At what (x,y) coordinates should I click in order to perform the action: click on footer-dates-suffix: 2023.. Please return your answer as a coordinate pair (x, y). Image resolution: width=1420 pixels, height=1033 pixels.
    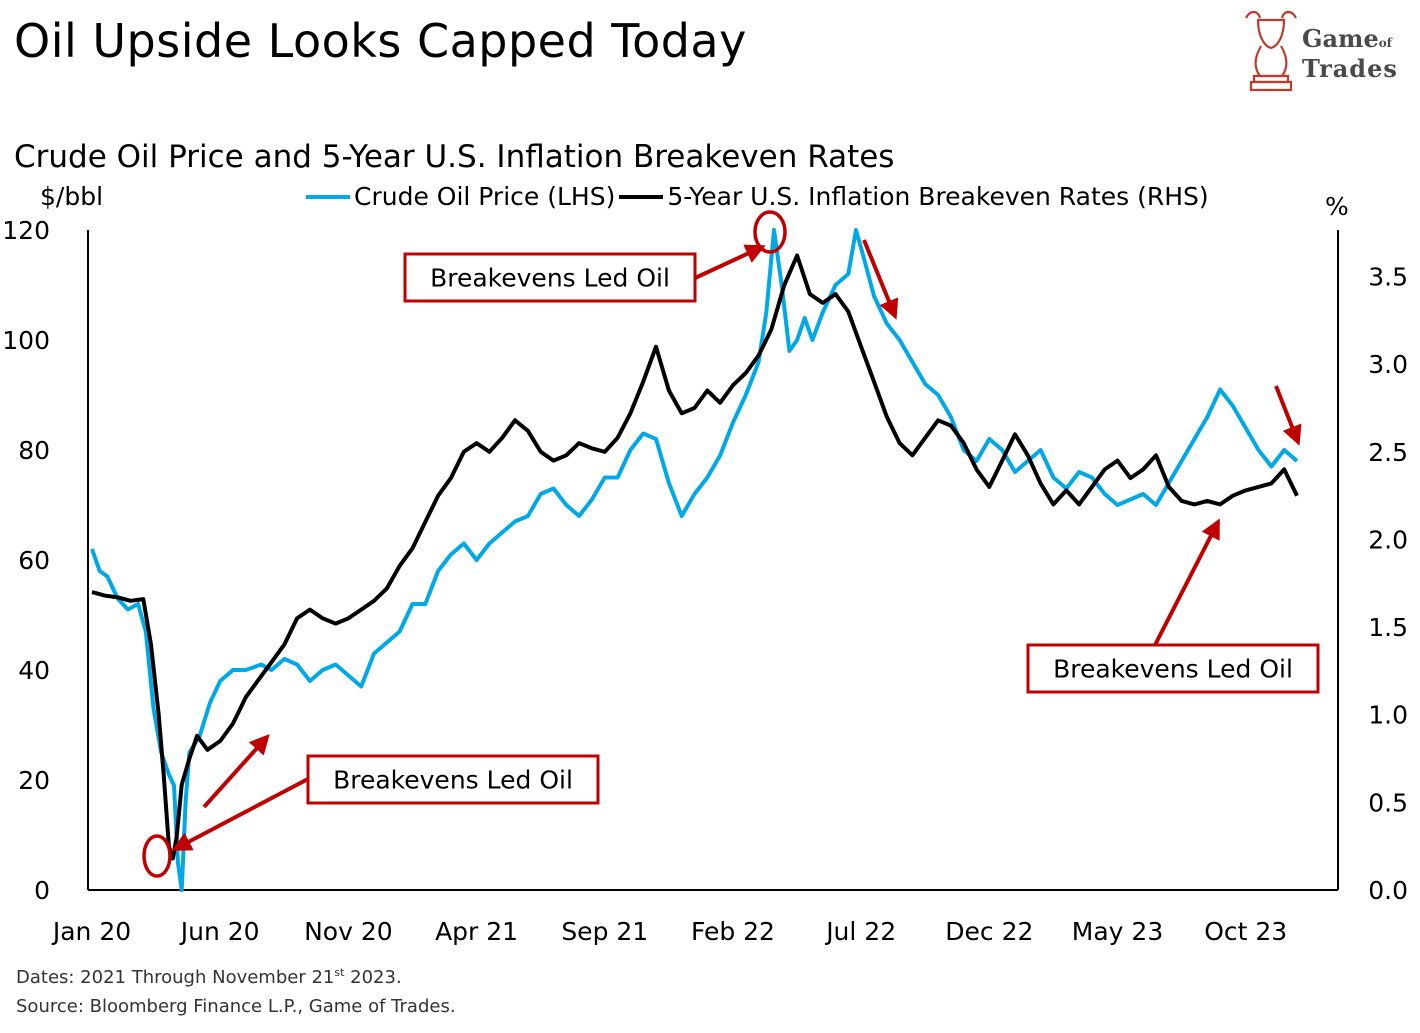
    Looking at the image, I should click on (373, 977).